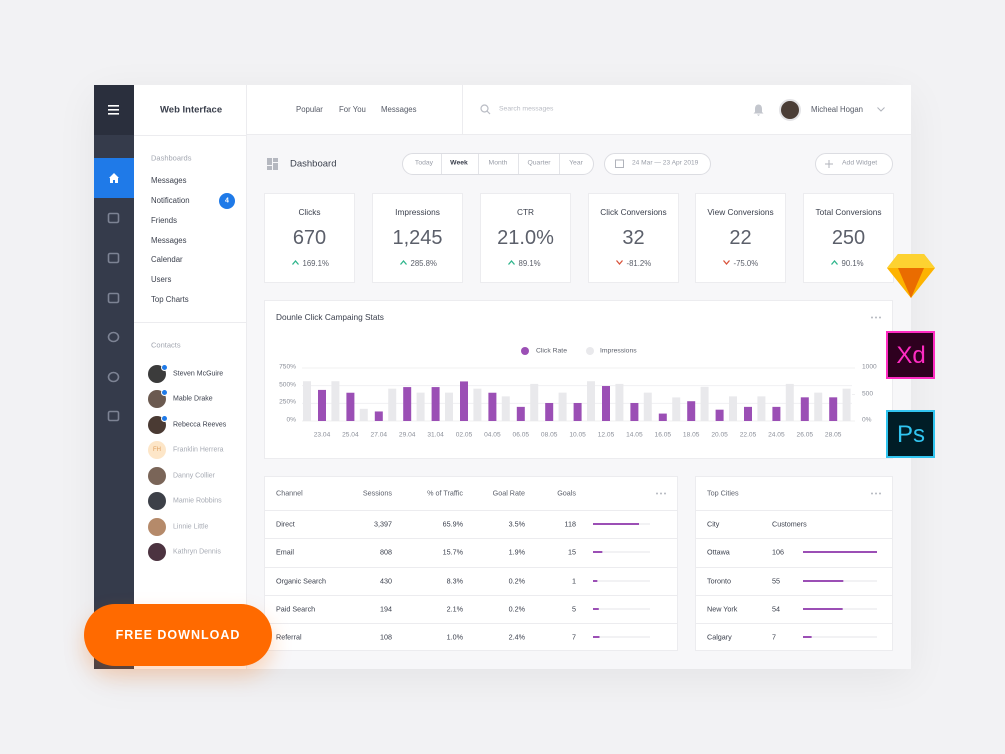 The image size is (1005, 754). Describe the element at coordinates (377, 493) in the screenshot. I see `column-header: Sessions` at that location.